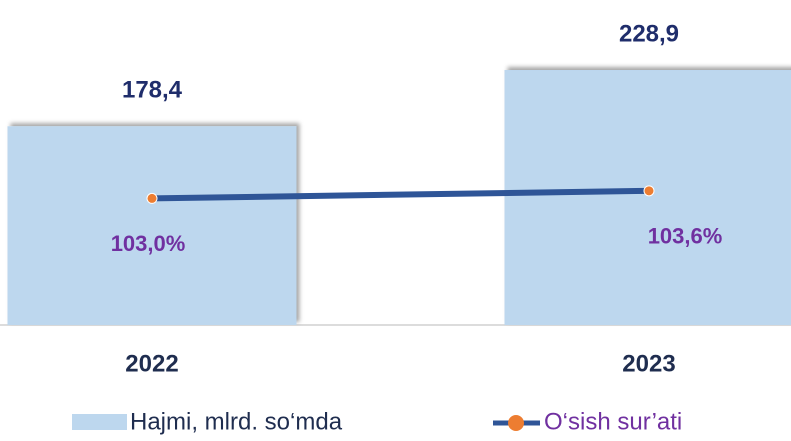 This screenshot has height=441, width=791. Describe the element at coordinates (148, 243) in the screenshot. I see `line-value-label: 103,0%` at that location.